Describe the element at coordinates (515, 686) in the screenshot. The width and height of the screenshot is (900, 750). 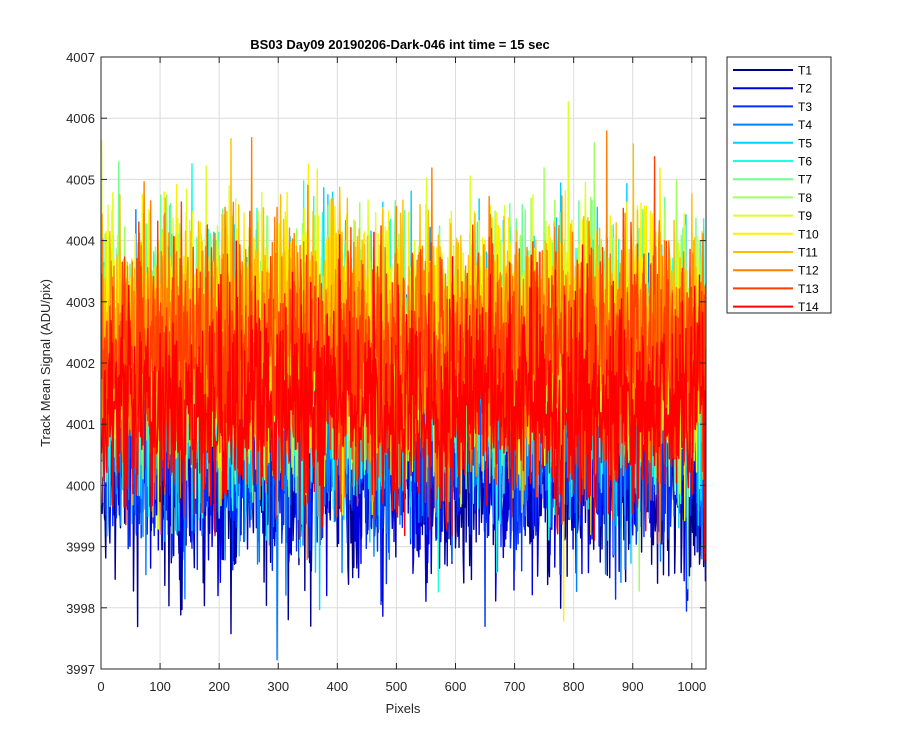
I see `x-tick-label: 700` at that location.